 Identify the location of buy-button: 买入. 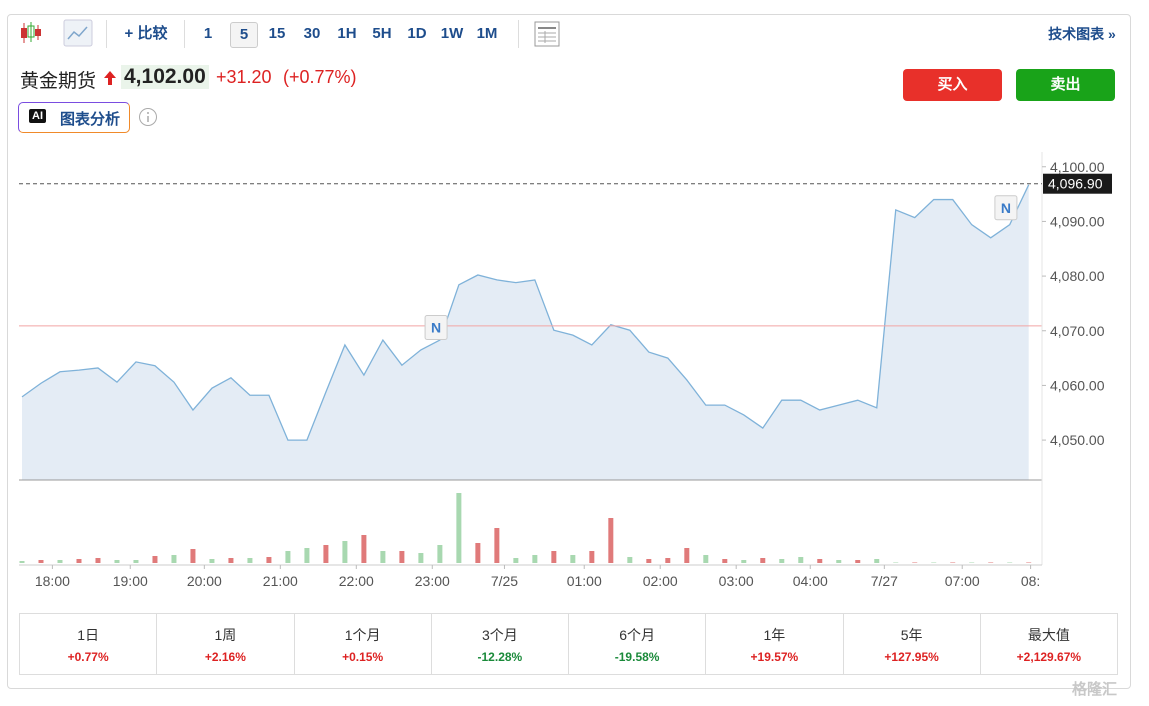
(952, 85).